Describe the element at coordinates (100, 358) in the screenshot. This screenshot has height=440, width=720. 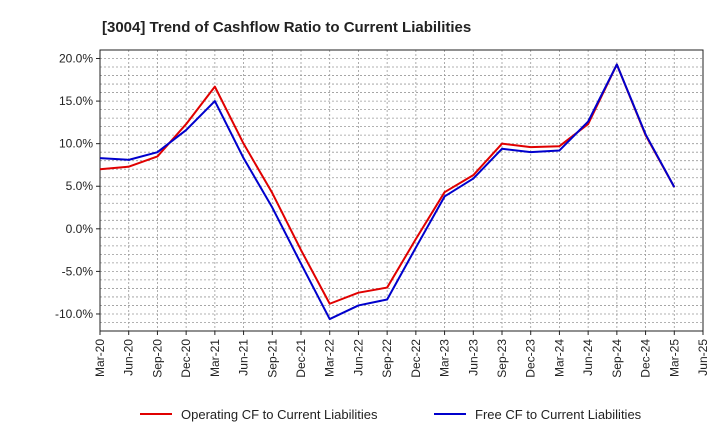
I see `x-tick-label: Mar-20` at that location.